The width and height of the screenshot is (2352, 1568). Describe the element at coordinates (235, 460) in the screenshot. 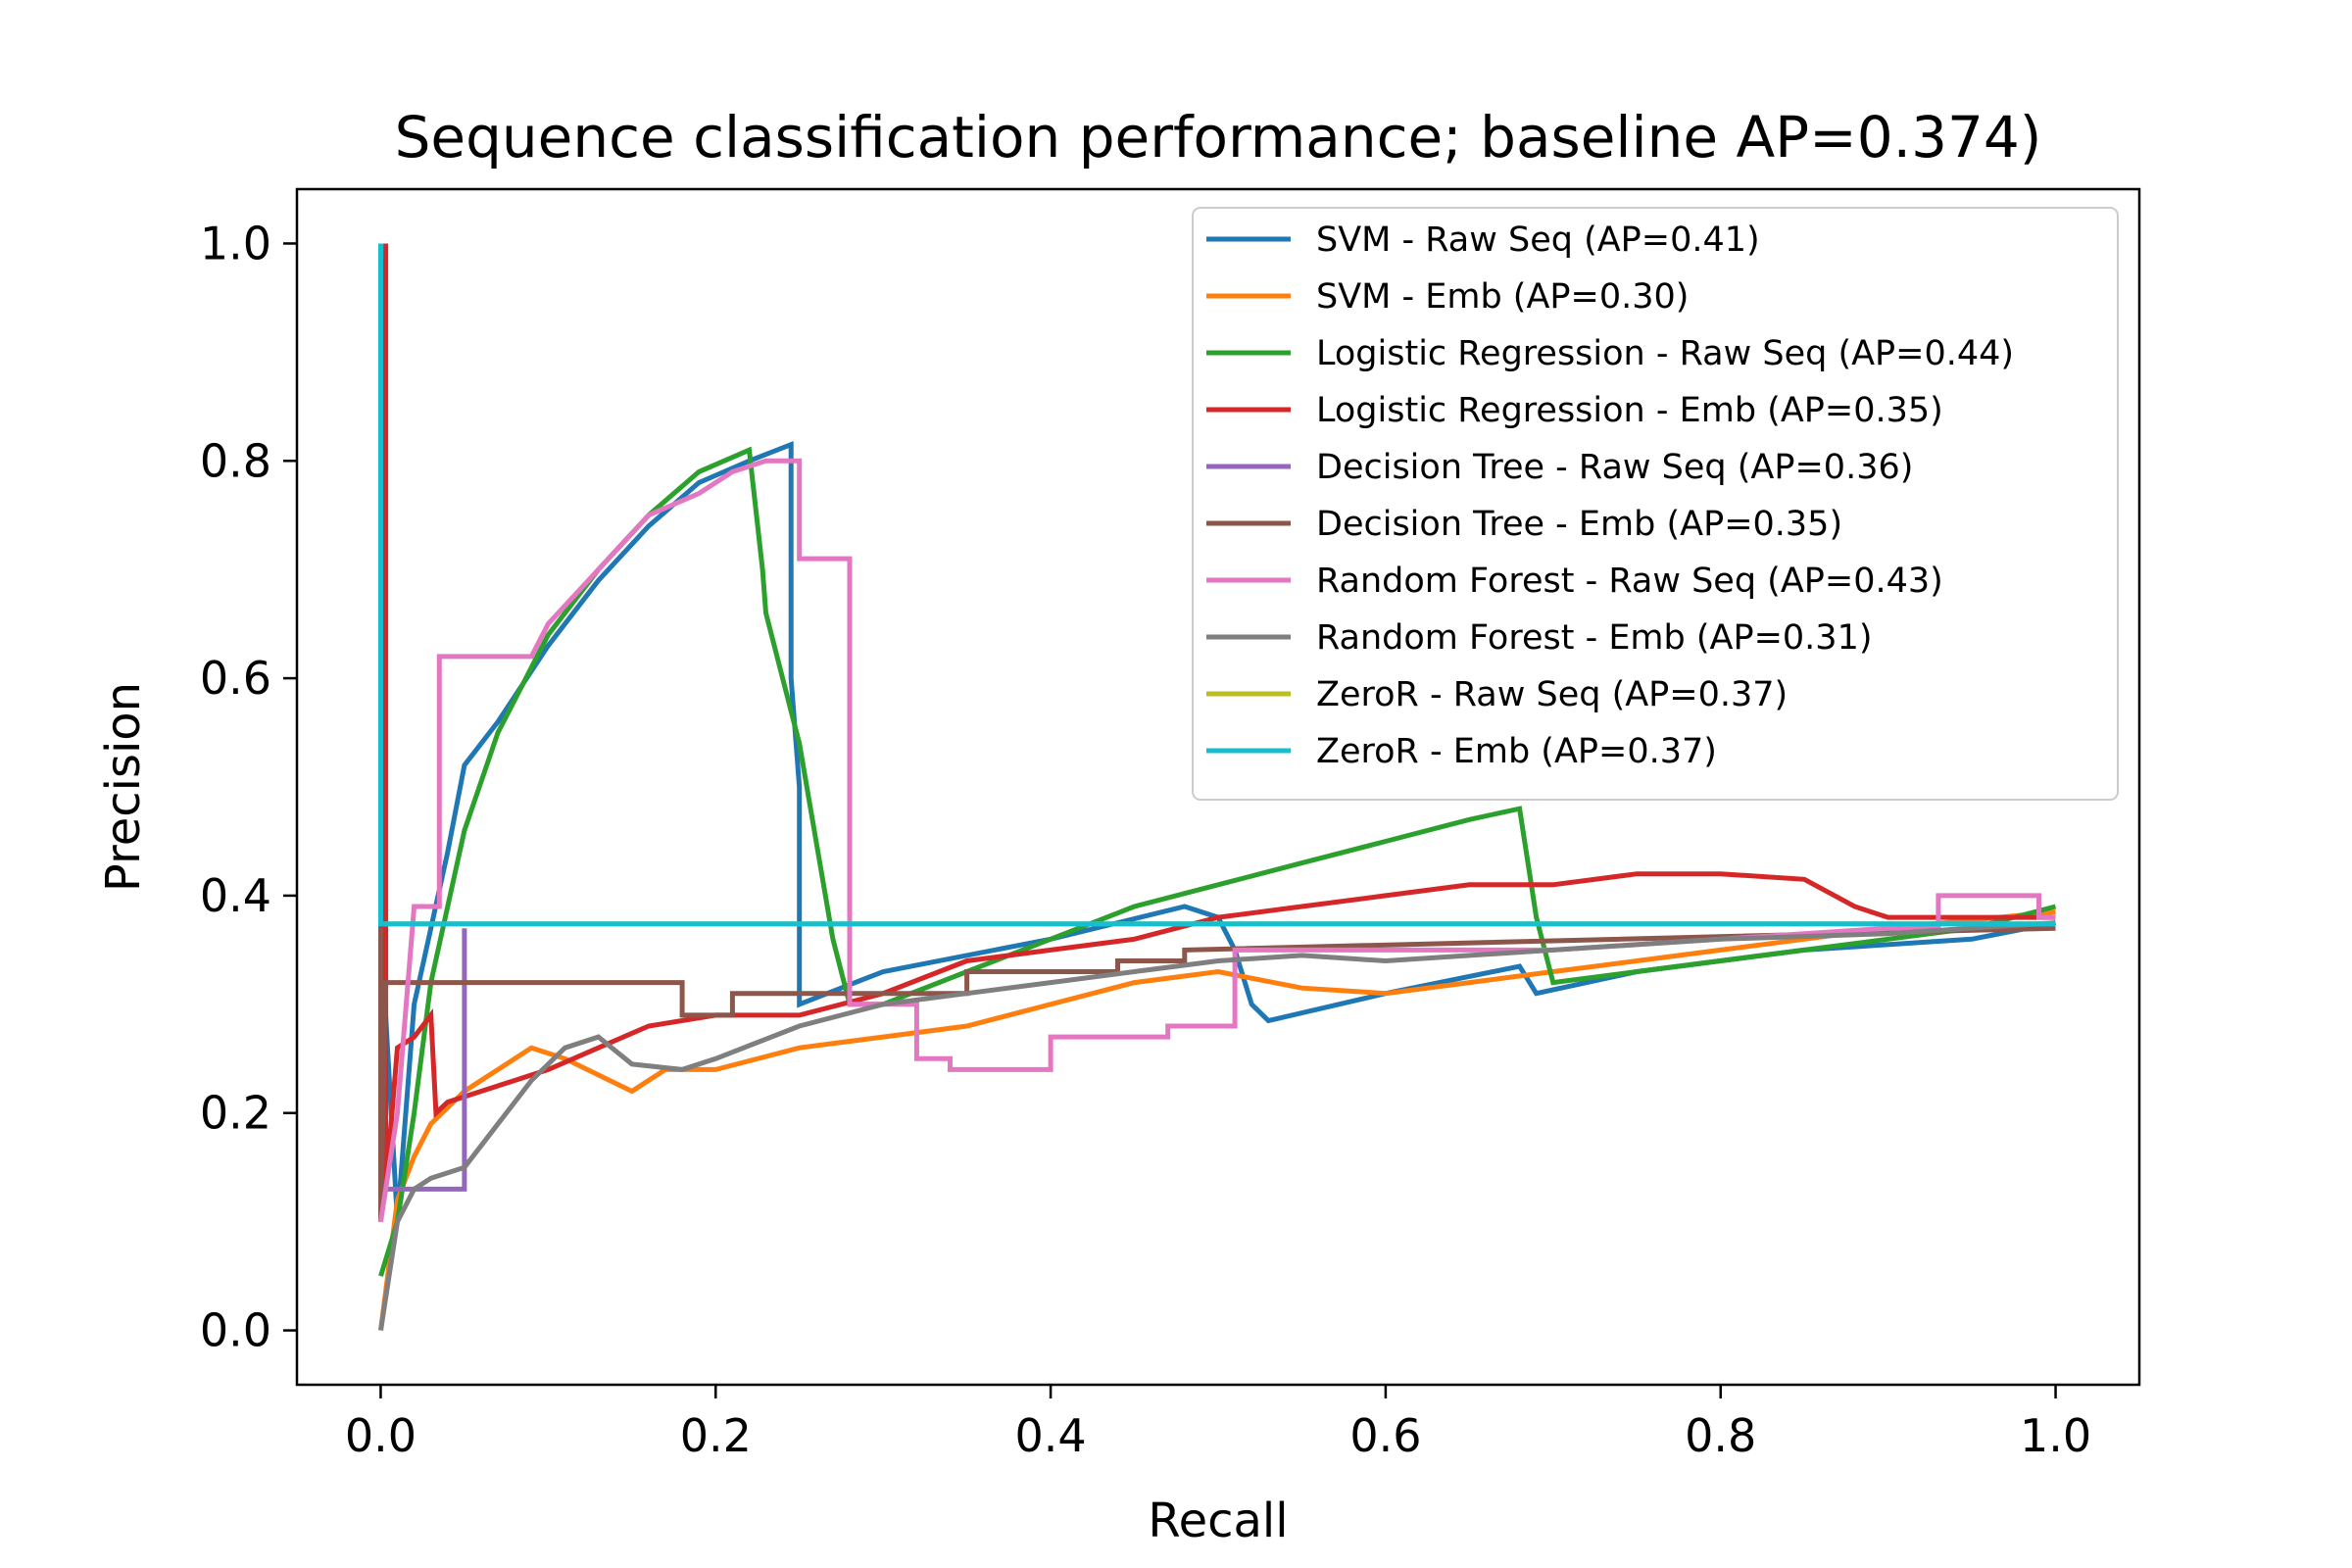

I see `y-tick-label: 0.8` at that location.